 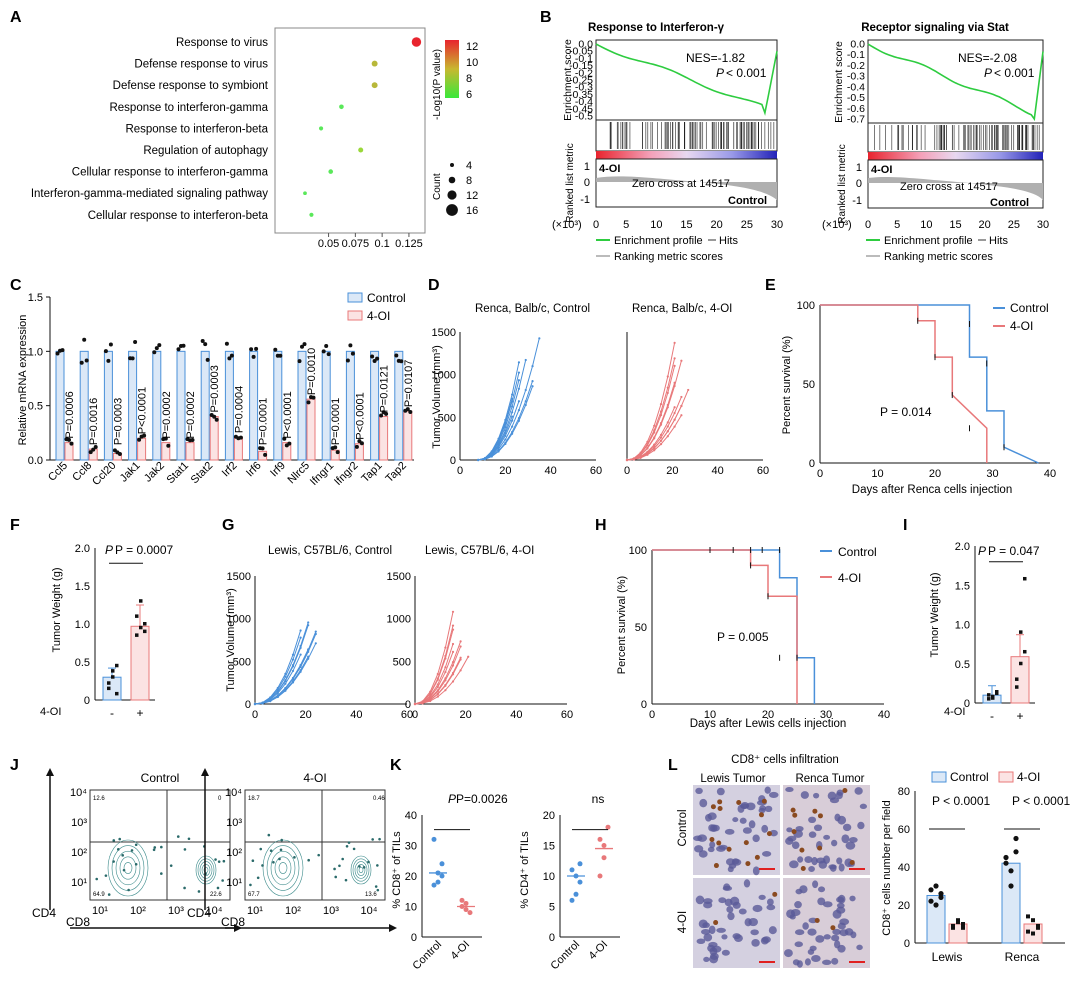 I want to click on d-title-control: Renca, Balb/c, Control, so click(x=532, y=309).